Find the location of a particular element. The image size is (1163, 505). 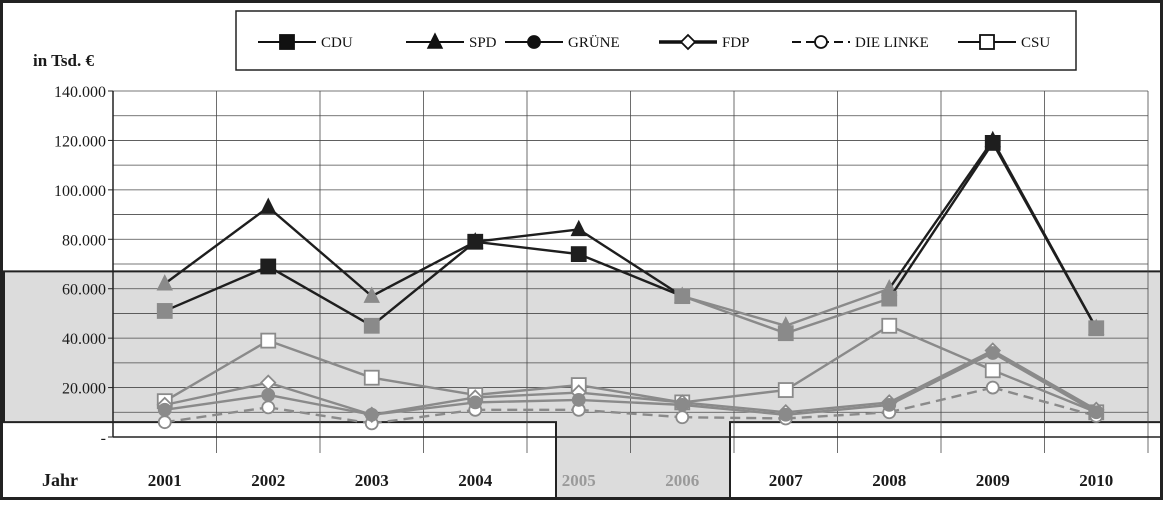

y-tick-label: 20.000 is located at coordinates (84, 389).